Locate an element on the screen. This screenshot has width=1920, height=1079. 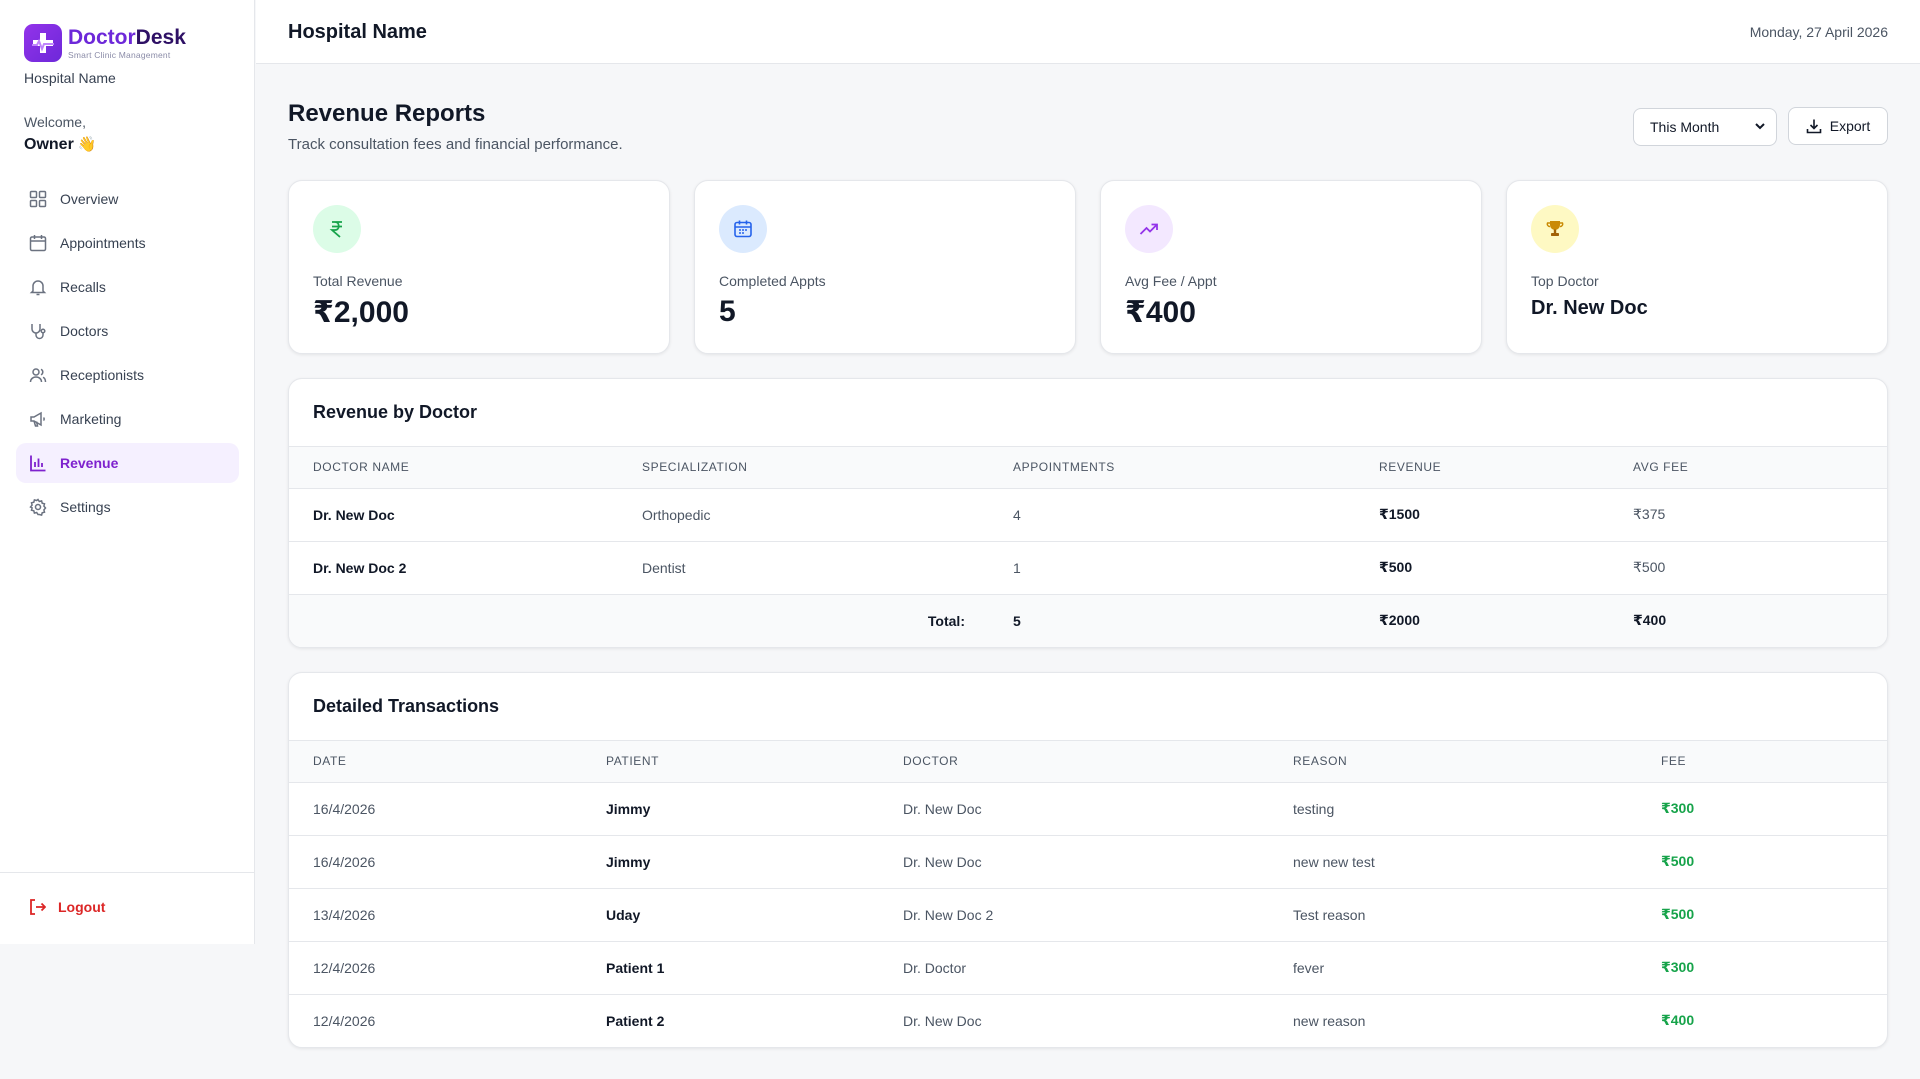
txn-patient: Patient 1 is located at coordinates (754, 968).